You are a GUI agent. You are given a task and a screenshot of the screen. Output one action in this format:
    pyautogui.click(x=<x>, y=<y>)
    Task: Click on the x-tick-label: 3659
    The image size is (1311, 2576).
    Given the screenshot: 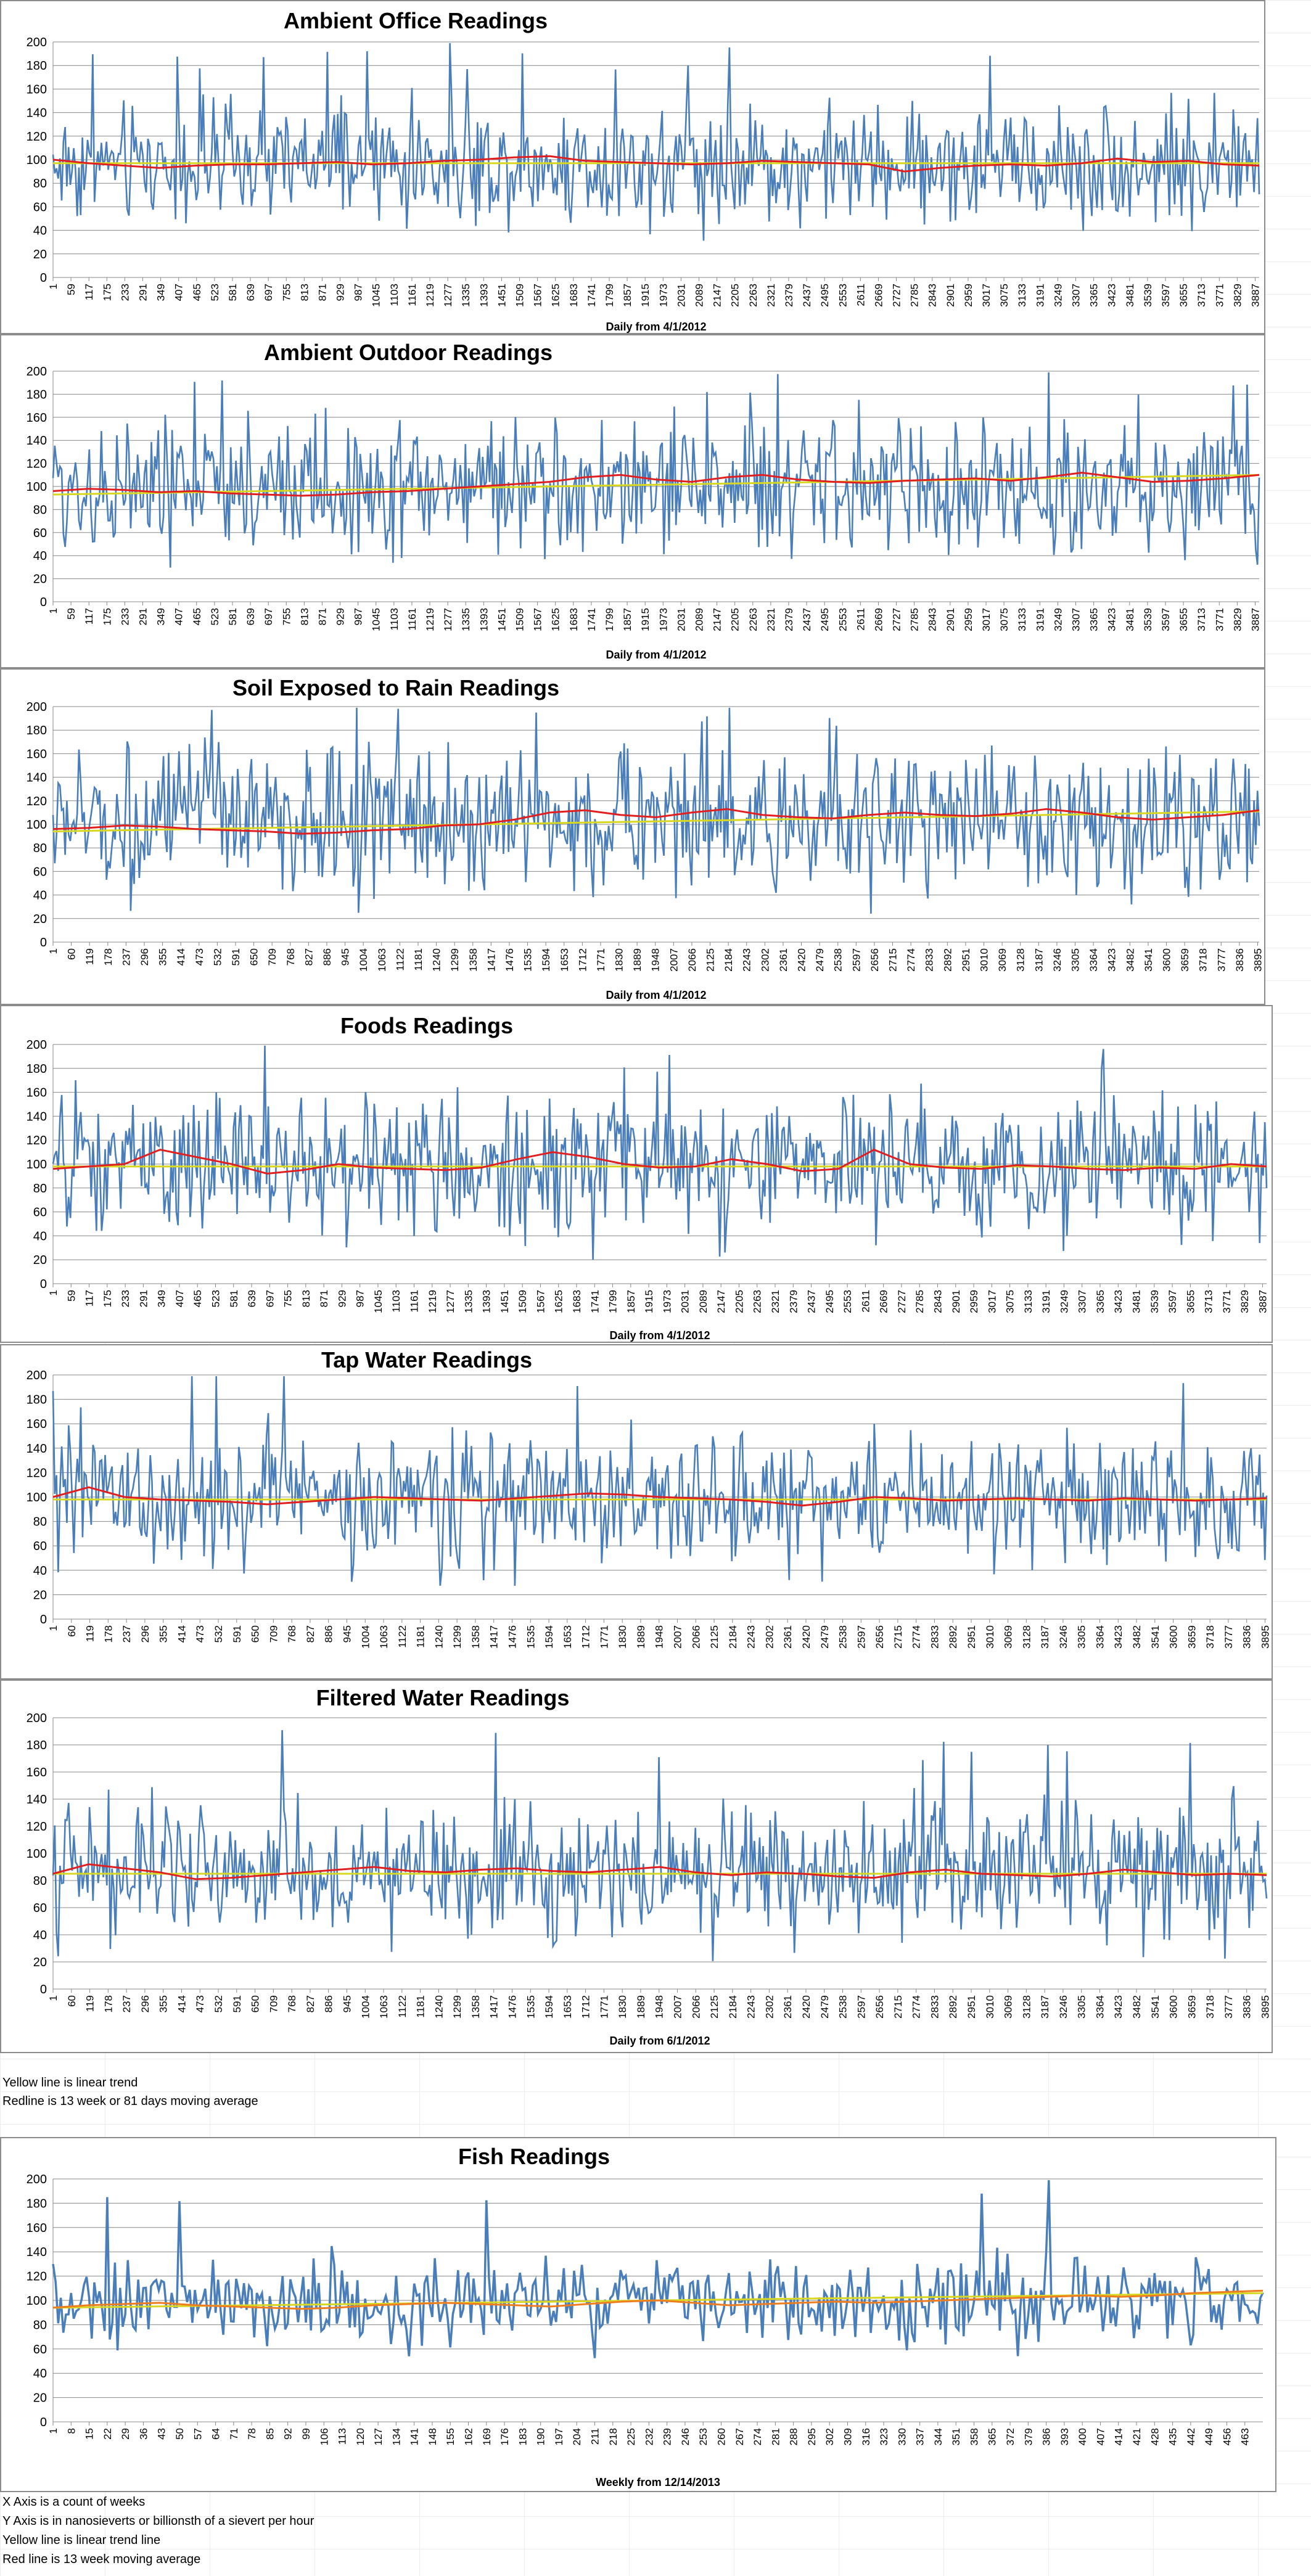 What is the action you would take?
    pyautogui.click(x=1192, y=2007)
    